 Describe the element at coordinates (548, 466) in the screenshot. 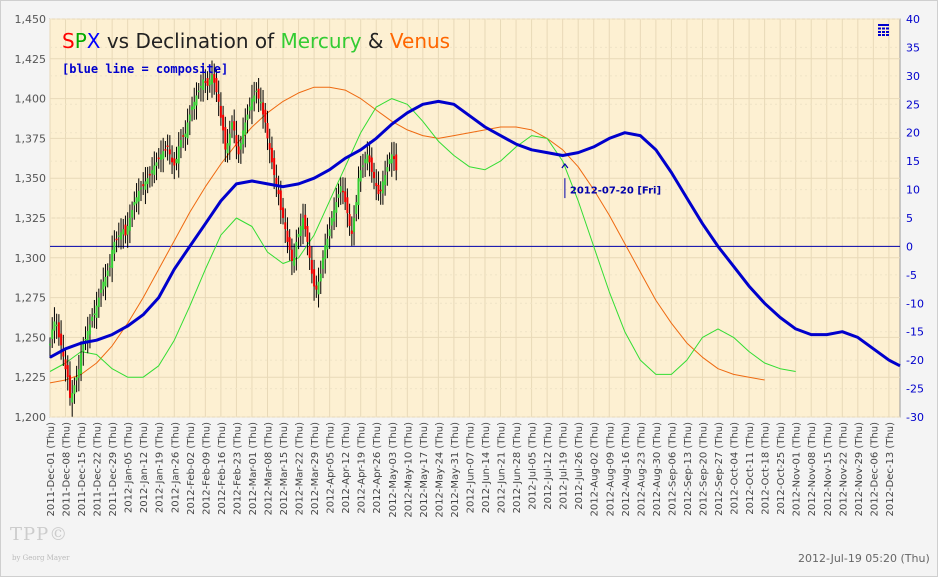

I see `x-tick-label: 2012-Jul-12 (Thu)` at that location.